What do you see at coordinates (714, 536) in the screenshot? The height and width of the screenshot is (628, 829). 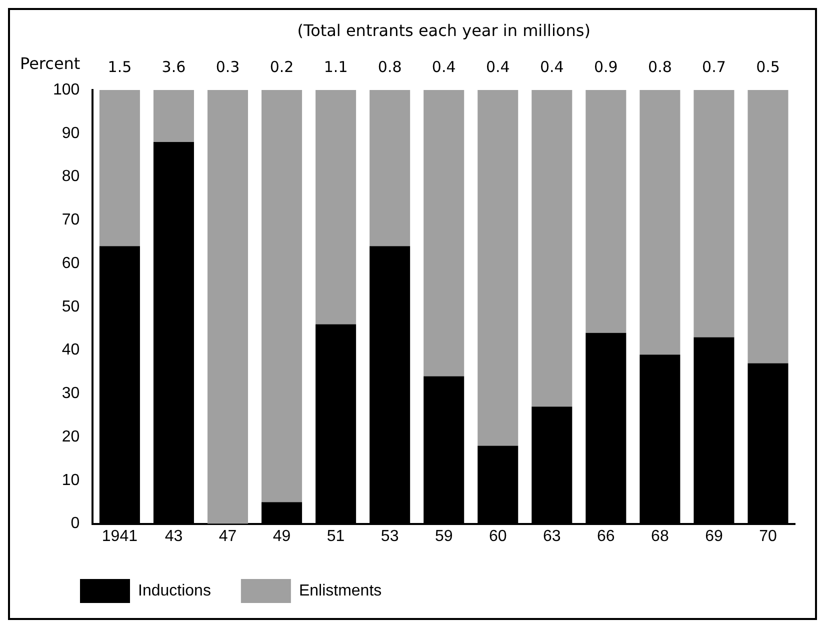 I see `x-tick-label: 69` at bounding box center [714, 536].